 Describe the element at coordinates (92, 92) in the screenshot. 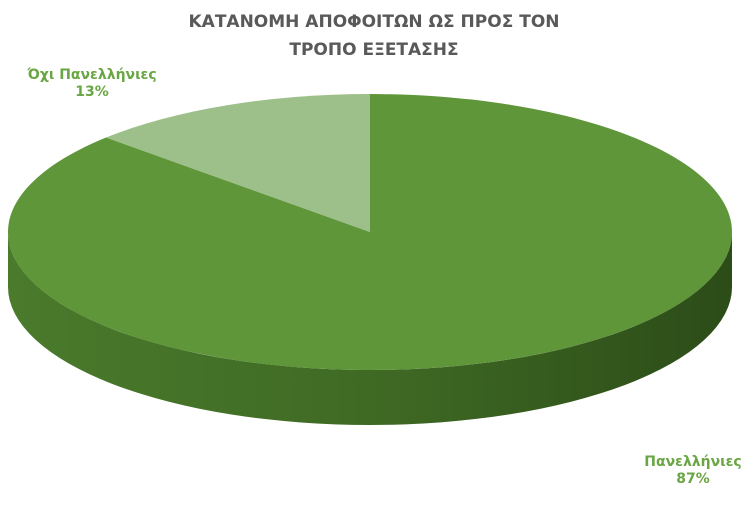

I see `value-label: 13%` at that location.